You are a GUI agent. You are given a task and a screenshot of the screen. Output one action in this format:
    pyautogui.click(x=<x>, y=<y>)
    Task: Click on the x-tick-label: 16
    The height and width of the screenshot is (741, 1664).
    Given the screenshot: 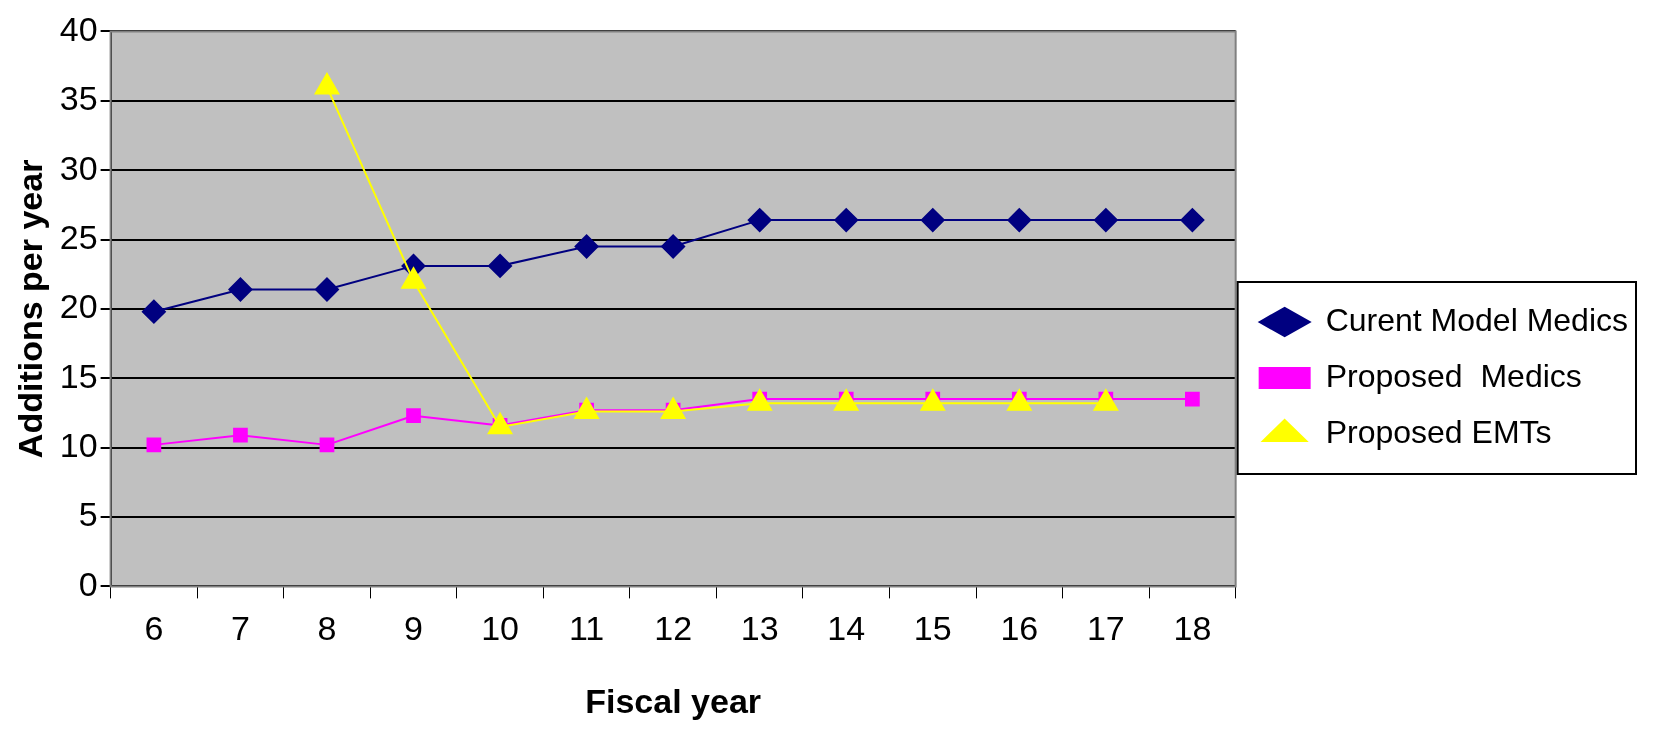 What is the action you would take?
    pyautogui.click(x=1019, y=628)
    